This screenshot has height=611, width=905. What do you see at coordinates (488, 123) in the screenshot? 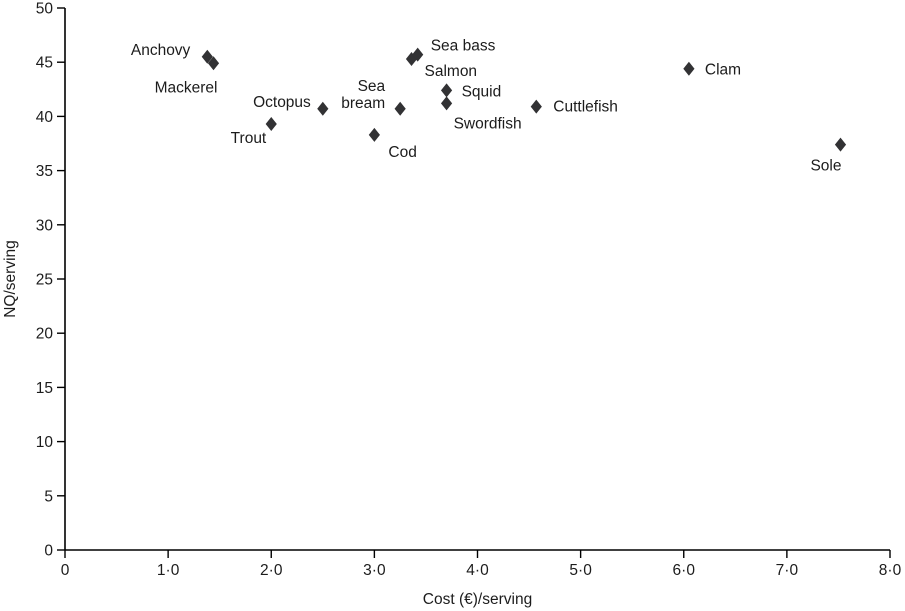
I see `label-swordfish: Swordfish` at bounding box center [488, 123].